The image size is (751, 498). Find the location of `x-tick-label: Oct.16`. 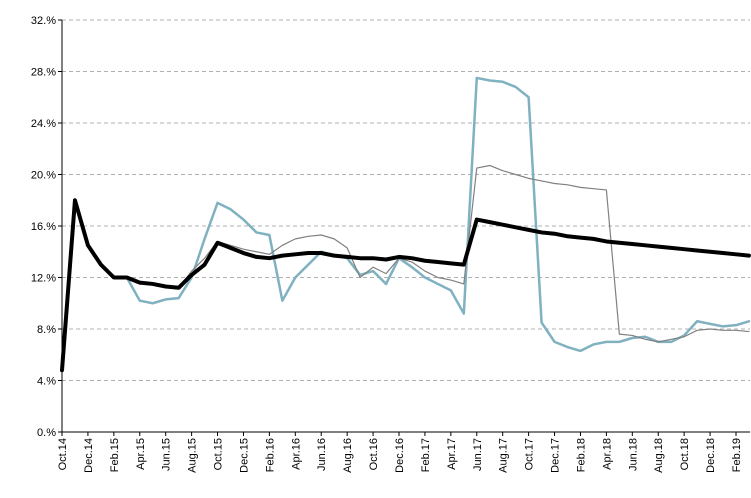

x-tick-label: Oct.16 is located at coordinates (374, 454).